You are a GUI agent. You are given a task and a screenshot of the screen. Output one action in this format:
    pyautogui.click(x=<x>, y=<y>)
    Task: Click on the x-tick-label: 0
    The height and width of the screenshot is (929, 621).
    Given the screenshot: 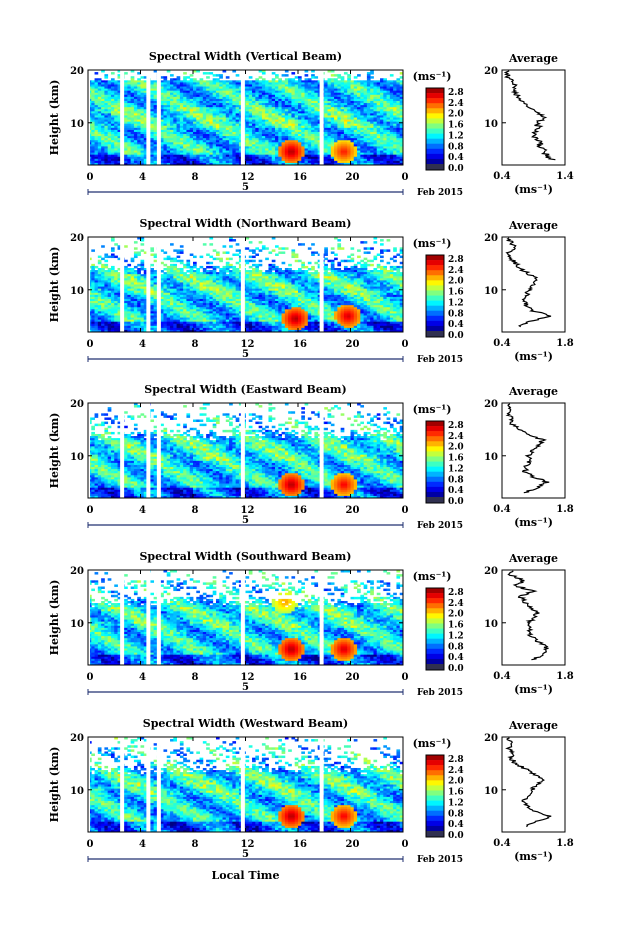 What is the action you would take?
    pyautogui.click(x=405, y=177)
    